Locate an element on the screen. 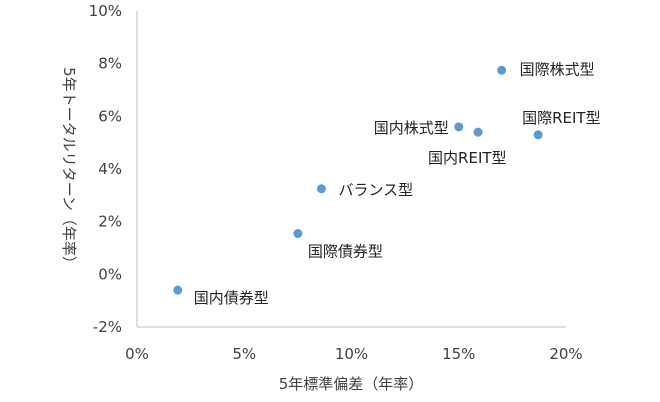 This screenshot has width=660, height=402. y-tick-label: 10% is located at coordinates (105, 11).